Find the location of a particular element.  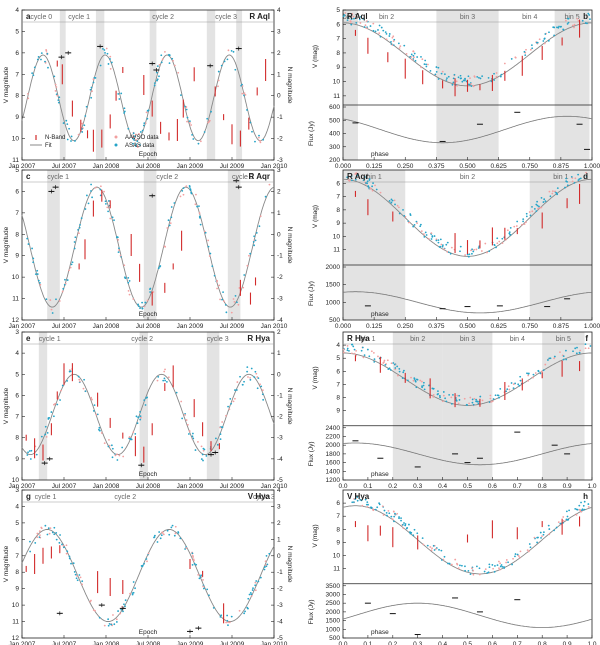

y-tick-label: 7 is located at coordinates (338, 197).